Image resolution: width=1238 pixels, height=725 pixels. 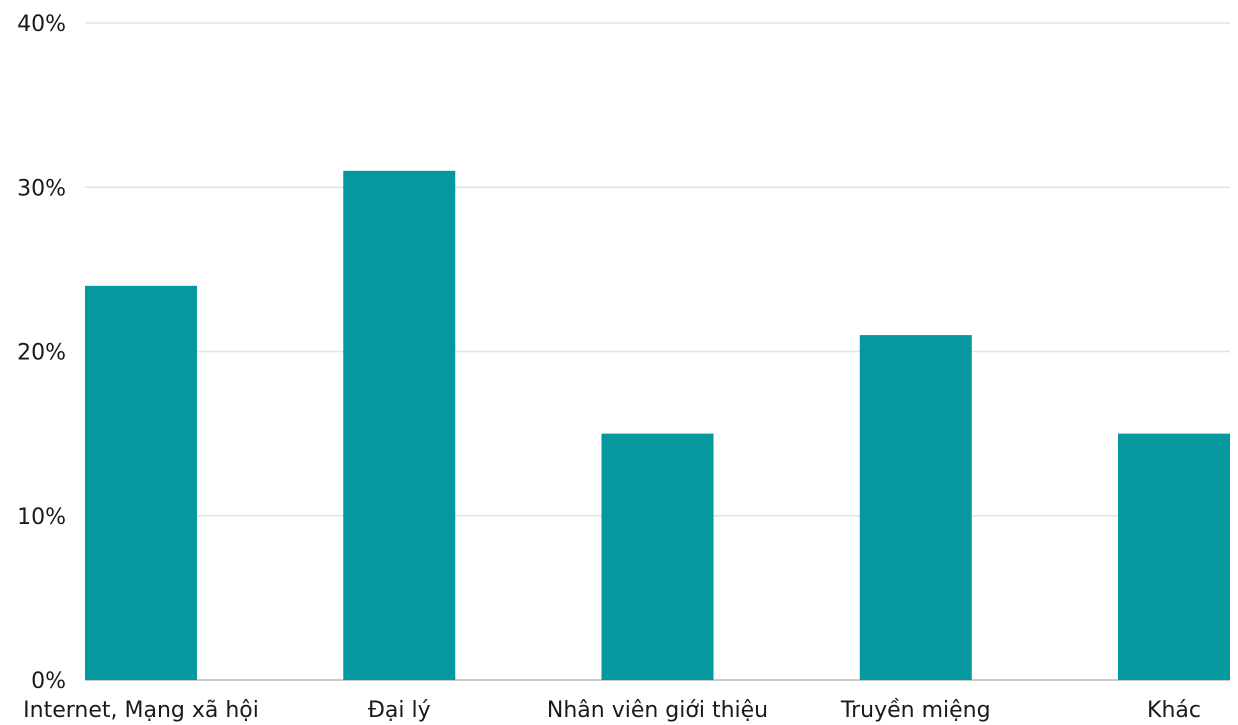 What do you see at coordinates (141, 710) in the screenshot?
I see `x-category-label: Internet, Mạng xã hội` at bounding box center [141, 710].